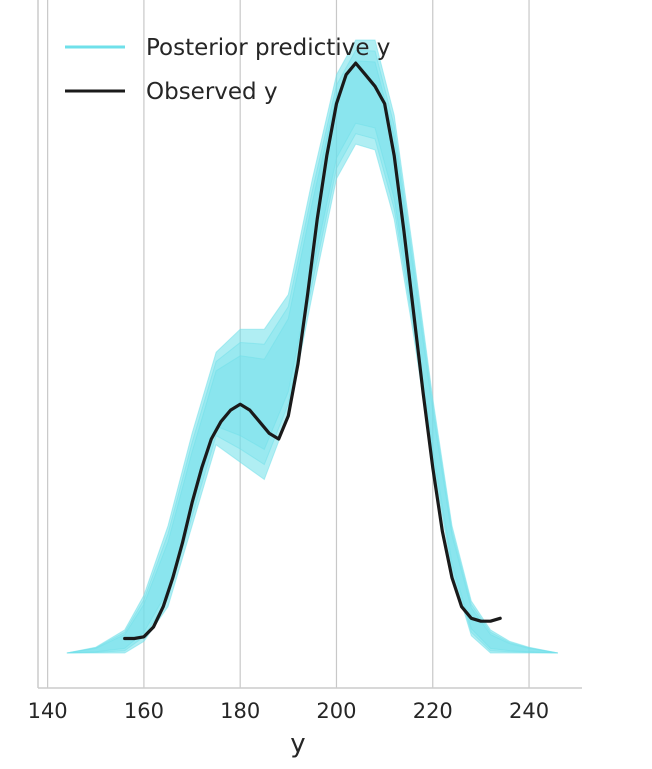 The width and height of the screenshot is (652, 769). Describe the element at coordinates (529, 711) in the screenshot. I see `x-tick-label-240: 240` at that location.